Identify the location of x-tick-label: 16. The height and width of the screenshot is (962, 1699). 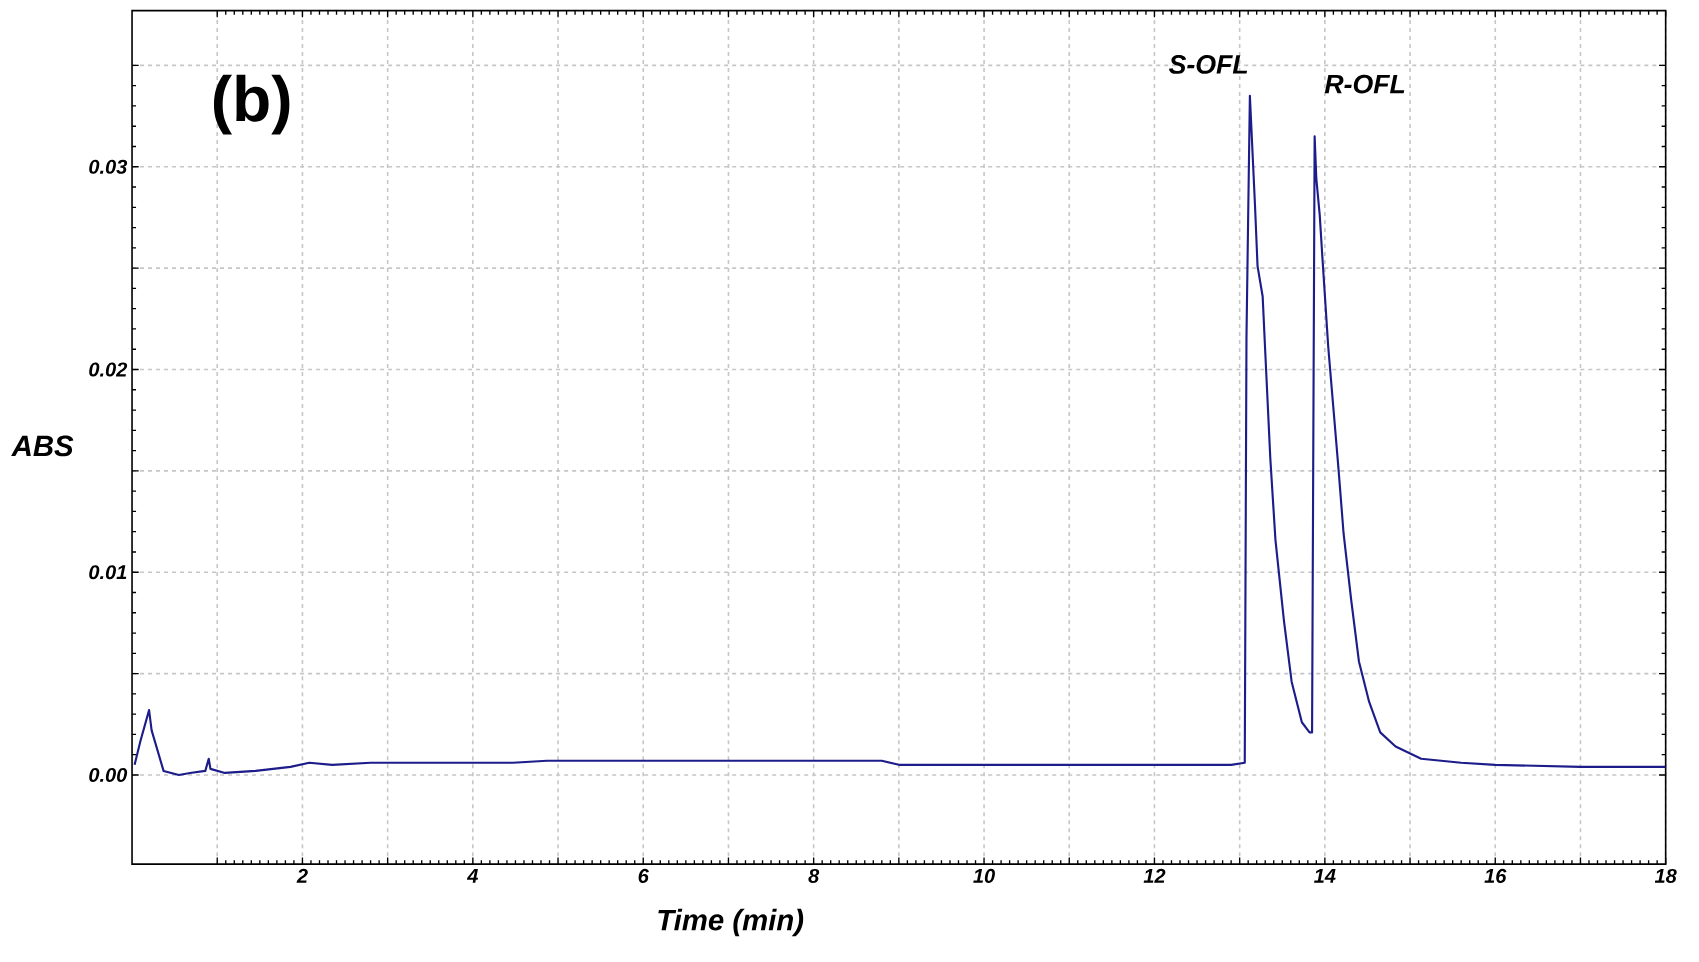
(1495, 876).